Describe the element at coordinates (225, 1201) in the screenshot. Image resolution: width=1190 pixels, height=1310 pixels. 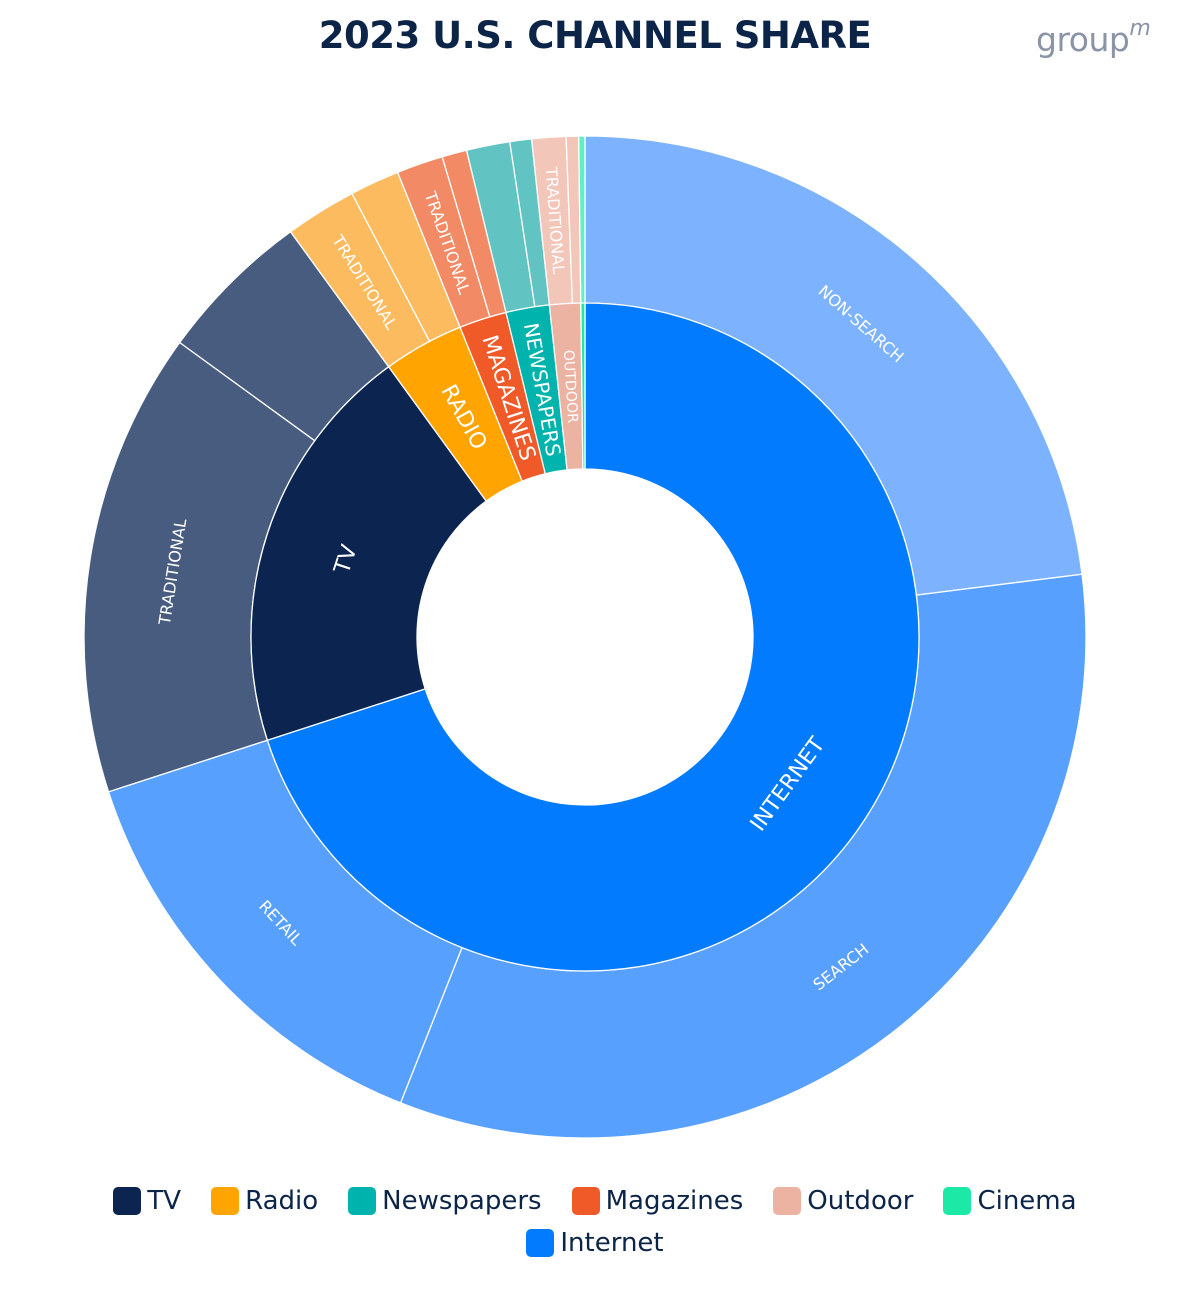
I see `legend-swatch-radio` at that location.